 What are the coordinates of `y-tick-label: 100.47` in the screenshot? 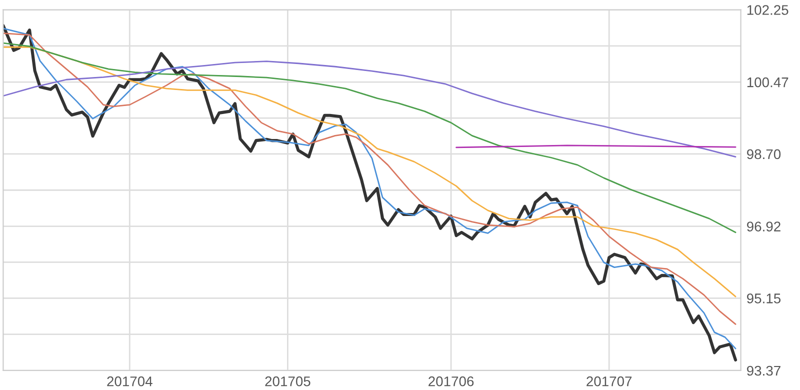 It's located at (767, 82).